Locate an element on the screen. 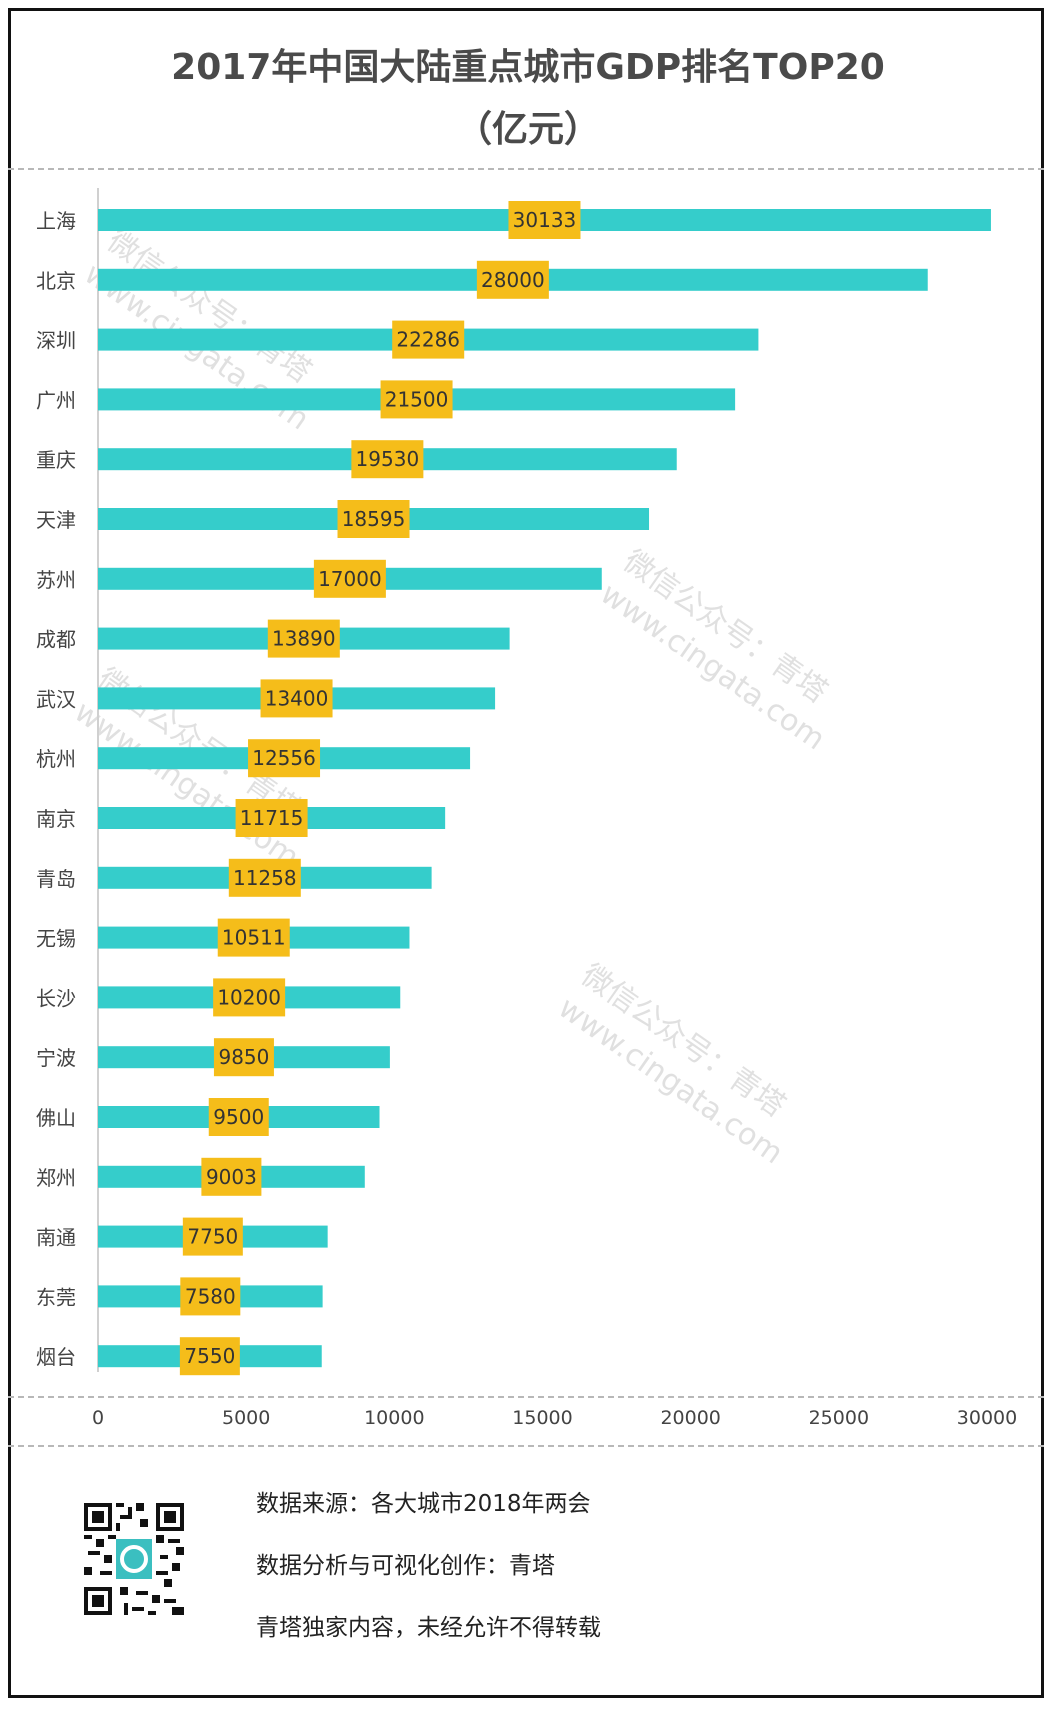 This screenshot has width=1056, height=1710. data-label: 7550 is located at coordinates (209, 1356).